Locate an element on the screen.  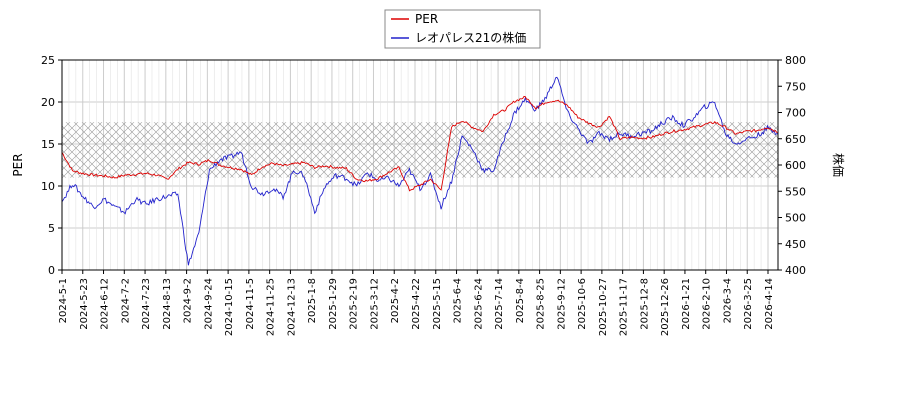
left-tick-label: 15 is located at coordinates (48, 144).